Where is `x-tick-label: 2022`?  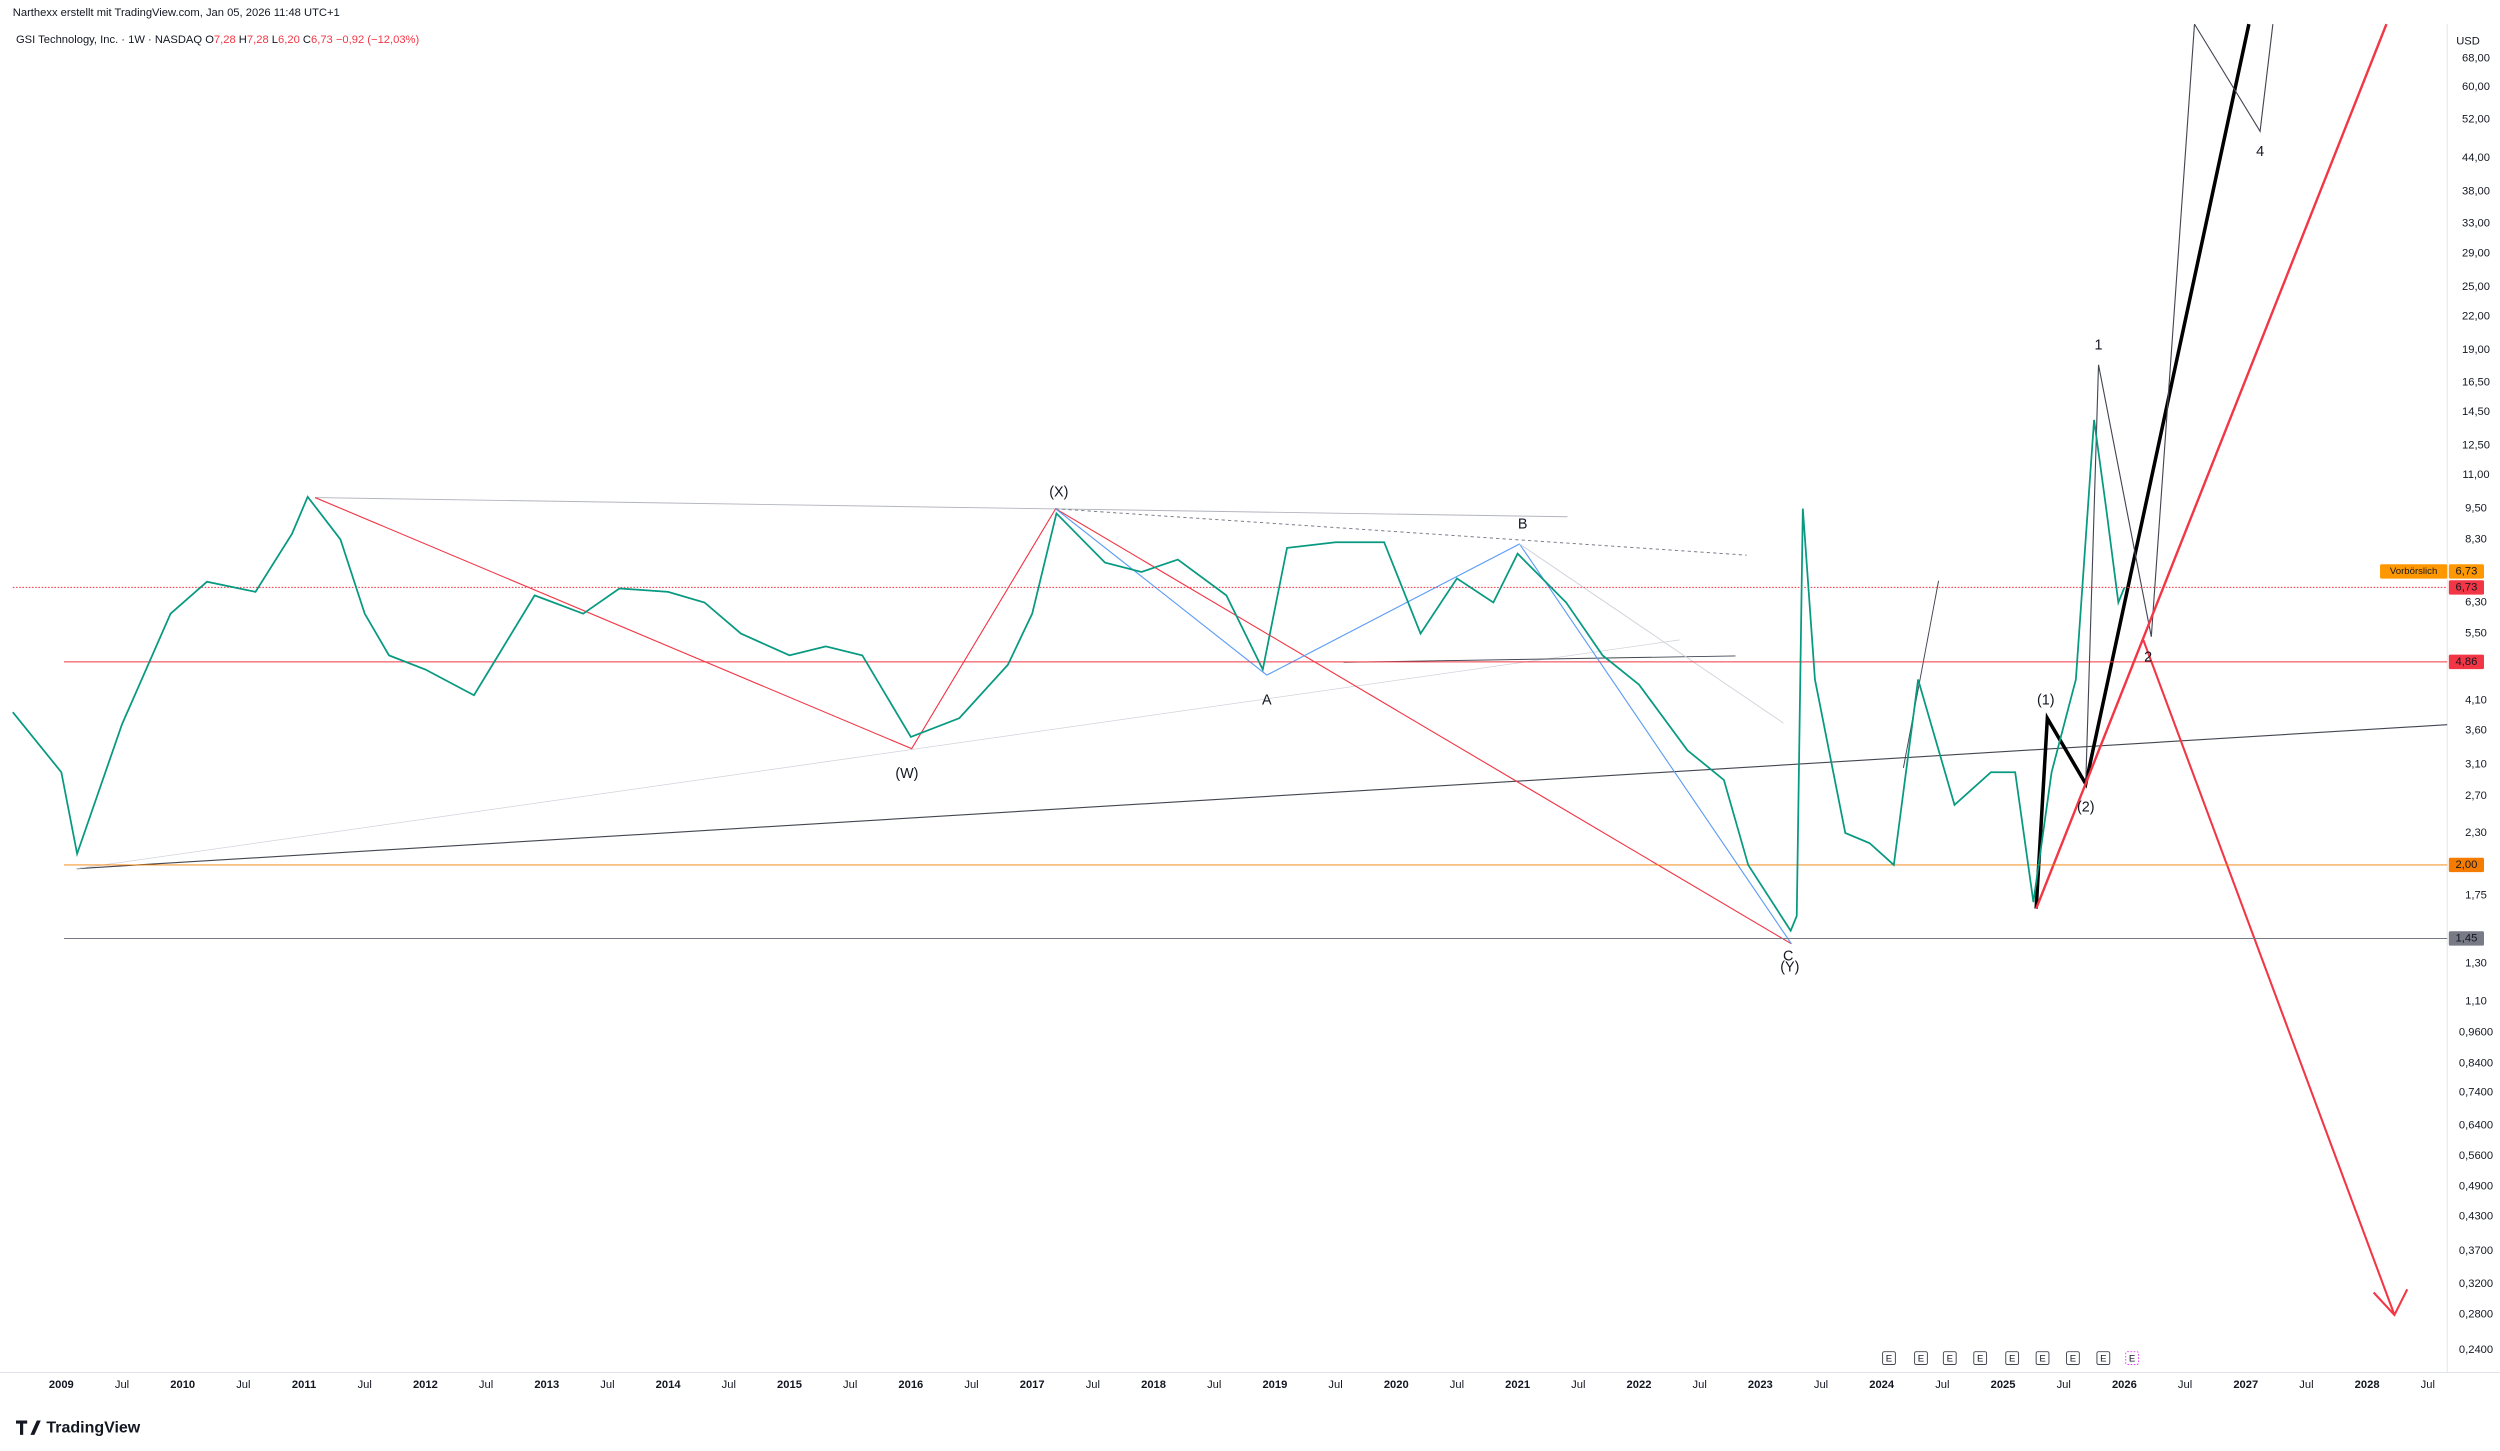 x-tick-label: 2022 is located at coordinates (1639, 1385).